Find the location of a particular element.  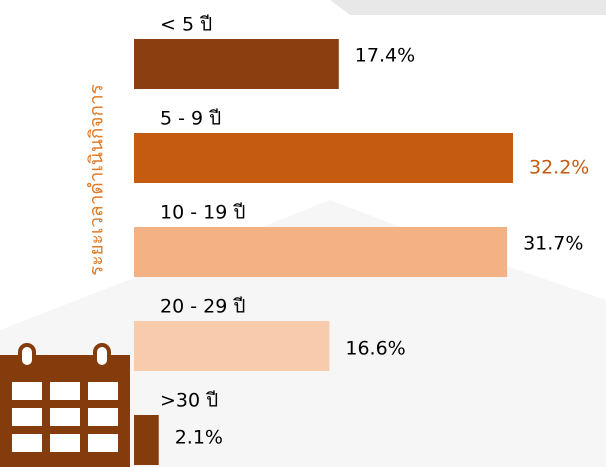

category-label: < 5 ปี is located at coordinates (186, 25).